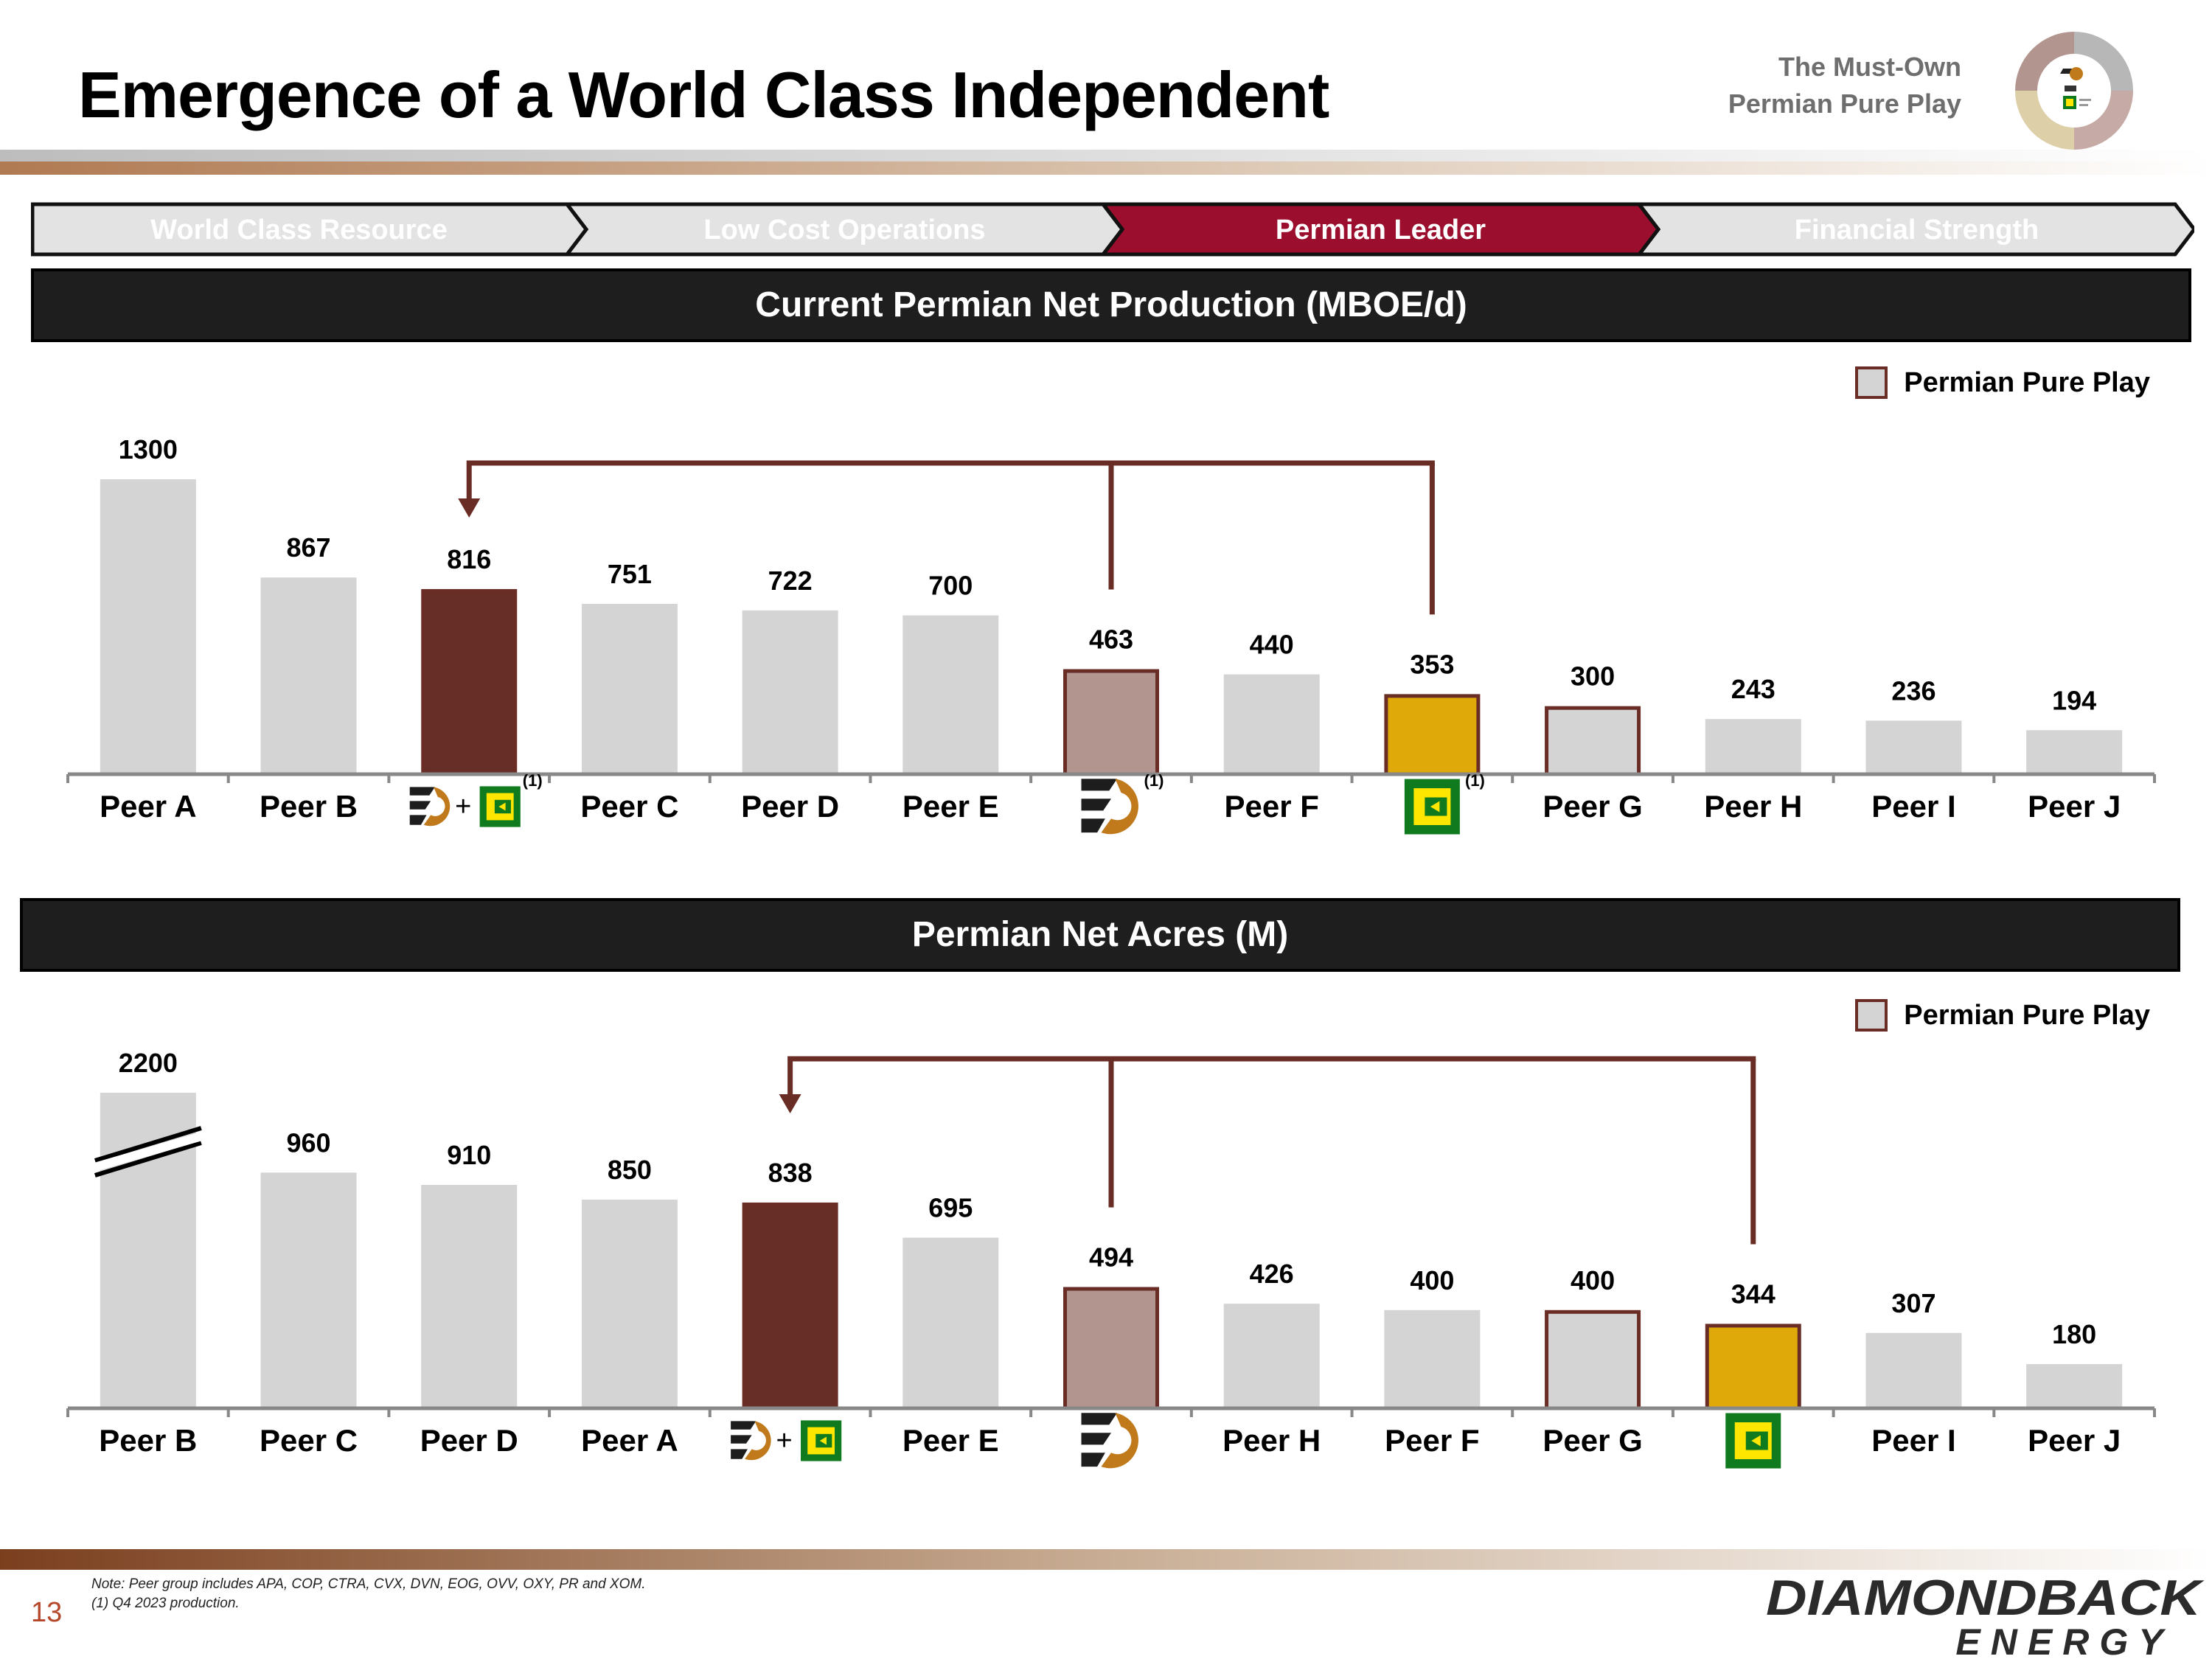 The width and height of the screenshot is (2212, 1659). Describe the element at coordinates (950, 586) in the screenshot. I see `bar-value-label: 700` at that location.